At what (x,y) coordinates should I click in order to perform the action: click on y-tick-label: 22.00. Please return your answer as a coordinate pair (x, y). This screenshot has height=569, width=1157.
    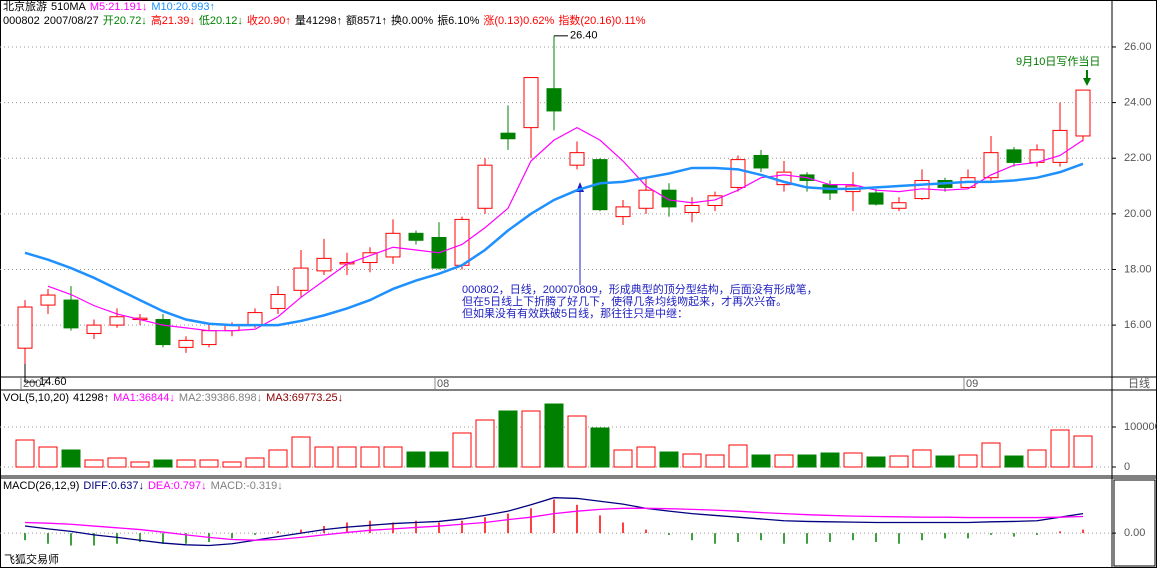
    Looking at the image, I should click on (1138, 158).